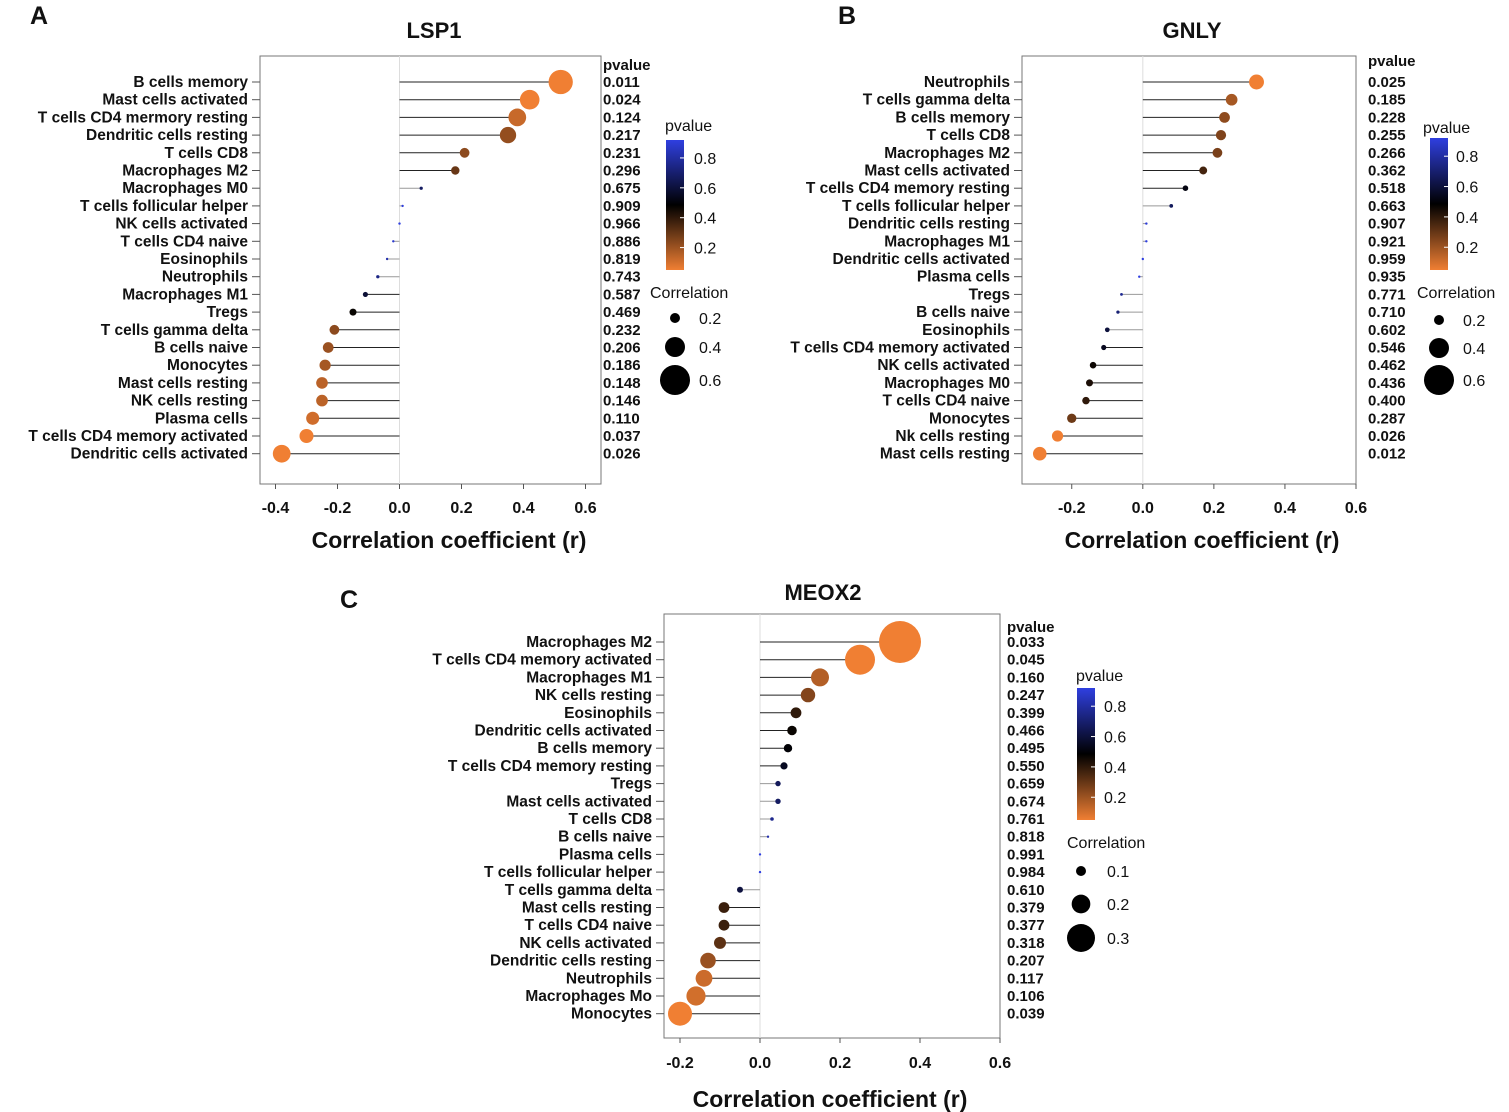 The width and height of the screenshot is (1509, 1112). What do you see at coordinates (1026, 660) in the screenshot?
I see `pvalue-label: 0.045` at bounding box center [1026, 660].